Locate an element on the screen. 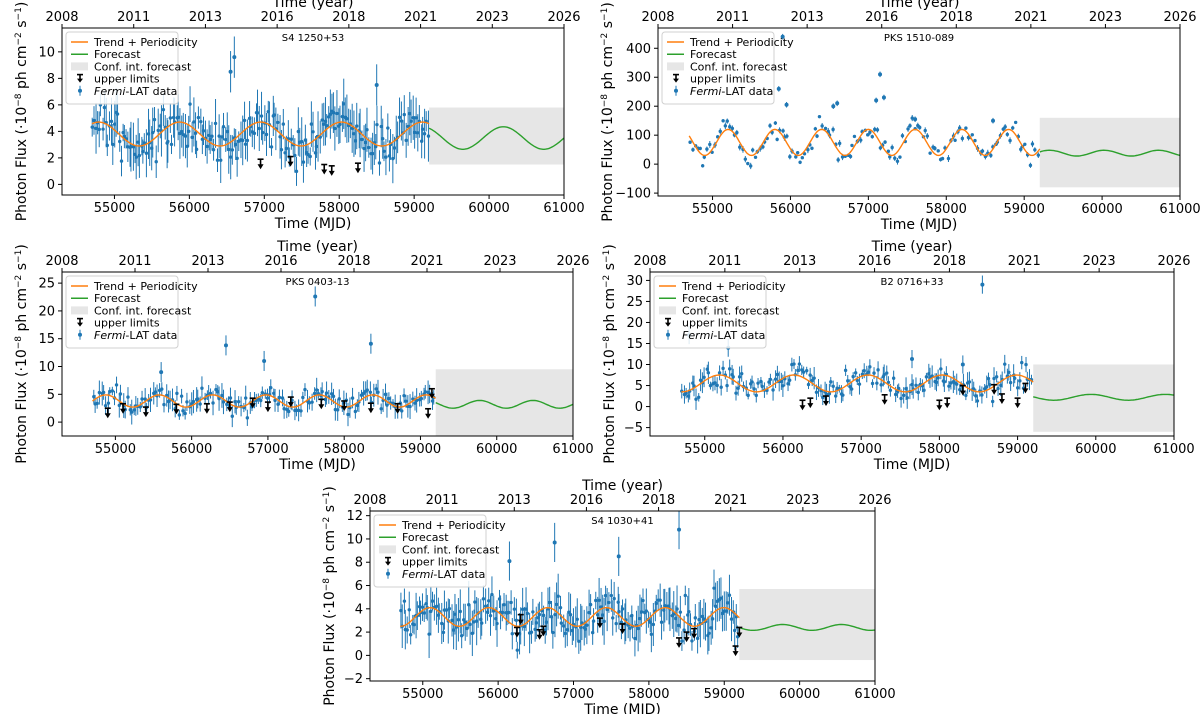  legend-upper-label: upper limits is located at coordinates (435, 562).